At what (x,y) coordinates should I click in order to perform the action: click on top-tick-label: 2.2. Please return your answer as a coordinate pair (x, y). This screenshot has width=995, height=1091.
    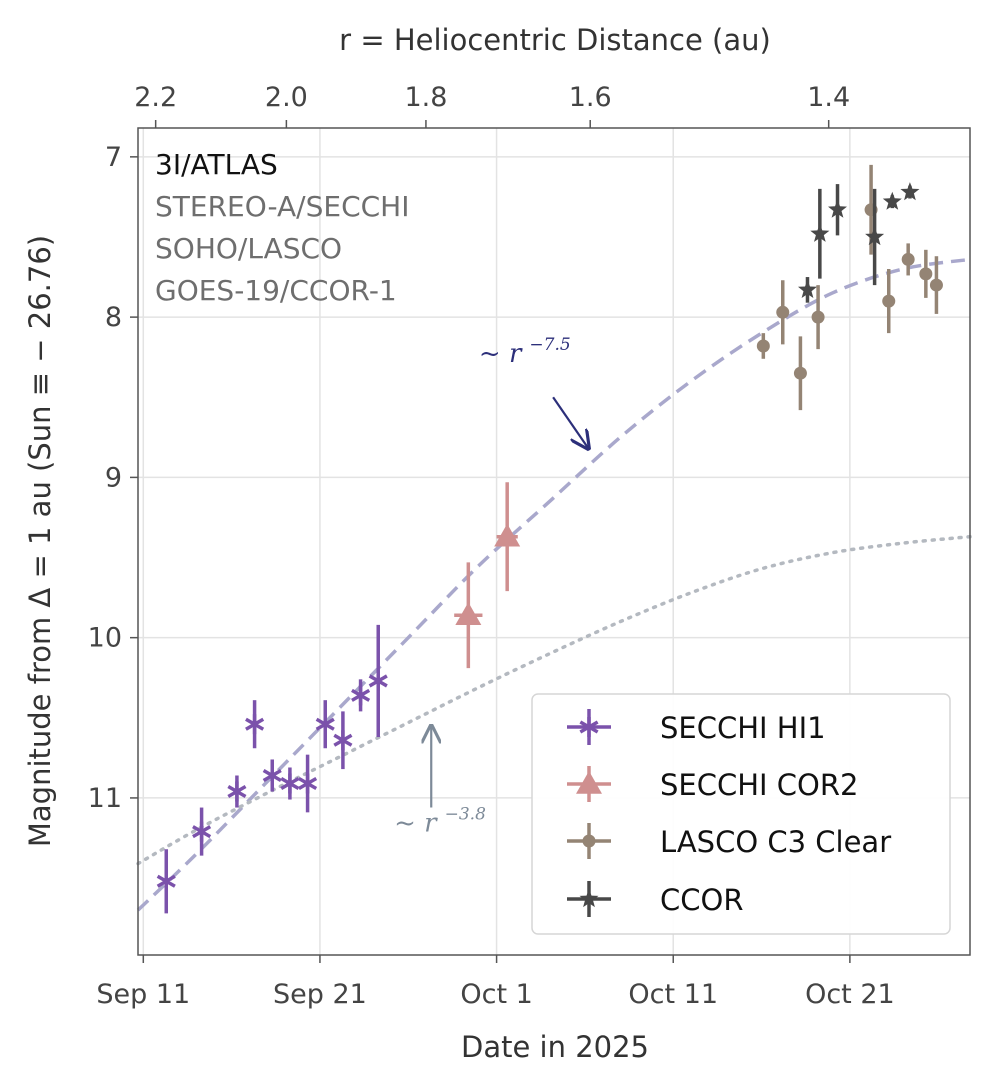
    Looking at the image, I should click on (155, 97).